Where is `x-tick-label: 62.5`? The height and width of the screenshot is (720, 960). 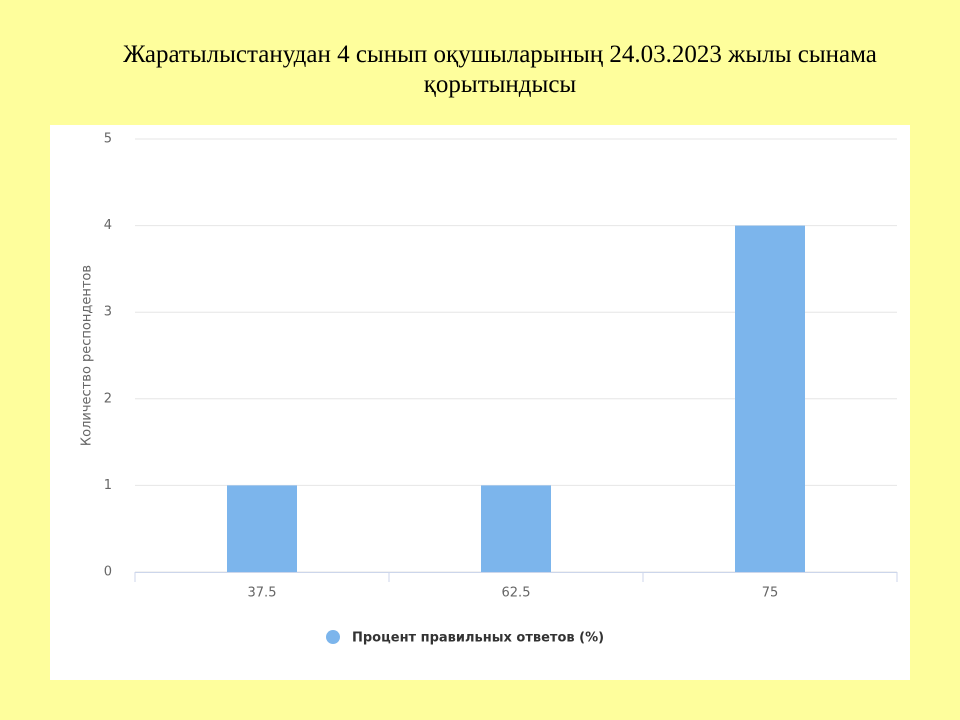
x-tick-label: 62.5 is located at coordinates (516, 593).